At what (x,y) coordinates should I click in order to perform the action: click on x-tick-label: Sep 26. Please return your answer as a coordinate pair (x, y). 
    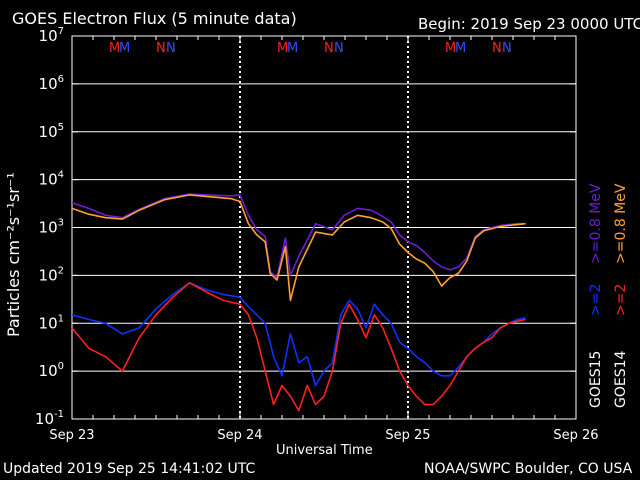
    Looking at the image, I should click on (575, 435).